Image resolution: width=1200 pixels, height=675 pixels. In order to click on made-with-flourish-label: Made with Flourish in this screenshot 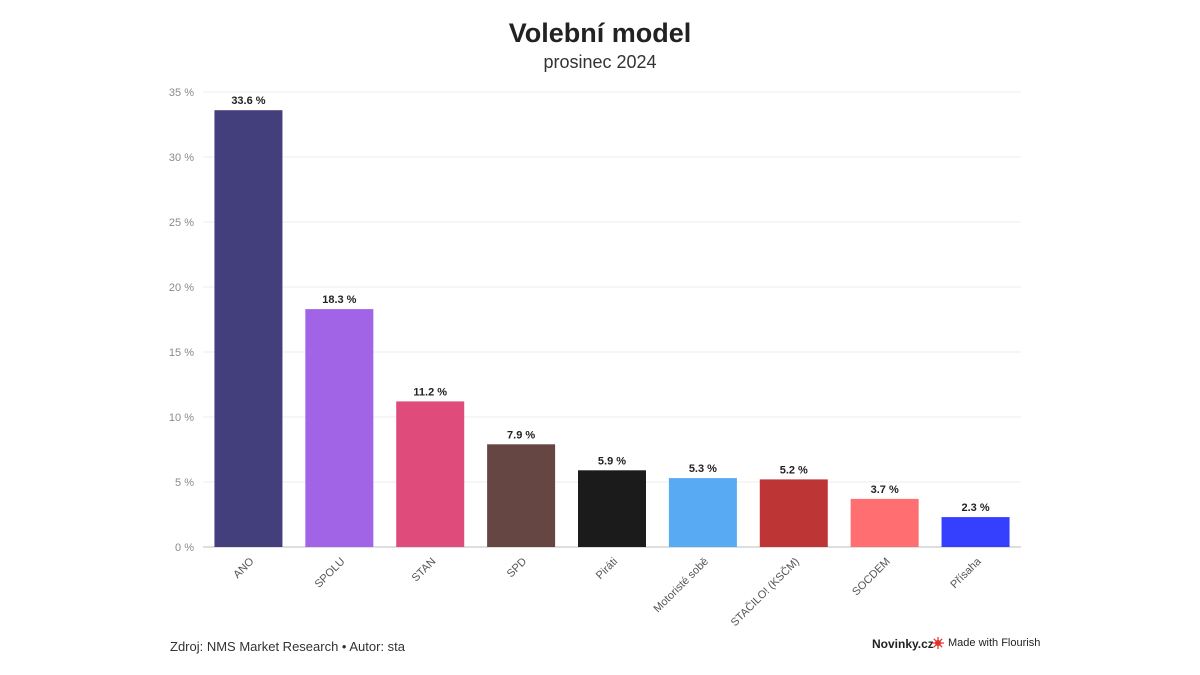, I will do `click(994, 643)`.